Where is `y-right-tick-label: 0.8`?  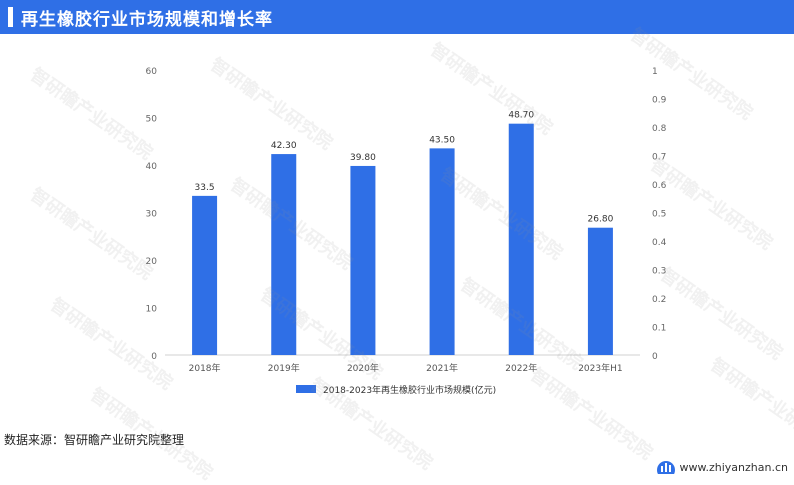 y-right-tick-label: 0.8 is located at coordinates (659, 129).